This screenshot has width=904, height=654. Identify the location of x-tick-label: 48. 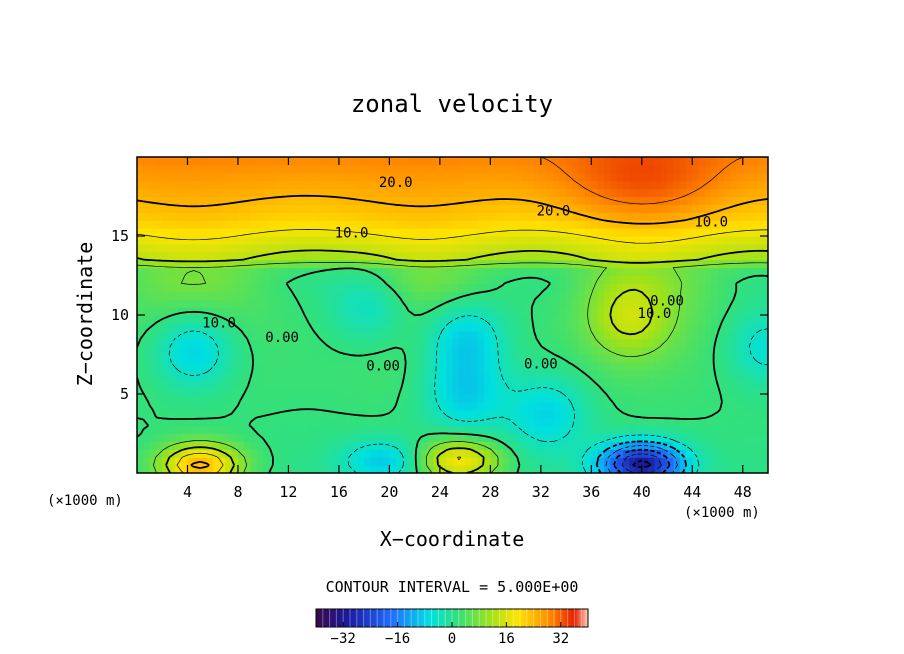
(743, 492).